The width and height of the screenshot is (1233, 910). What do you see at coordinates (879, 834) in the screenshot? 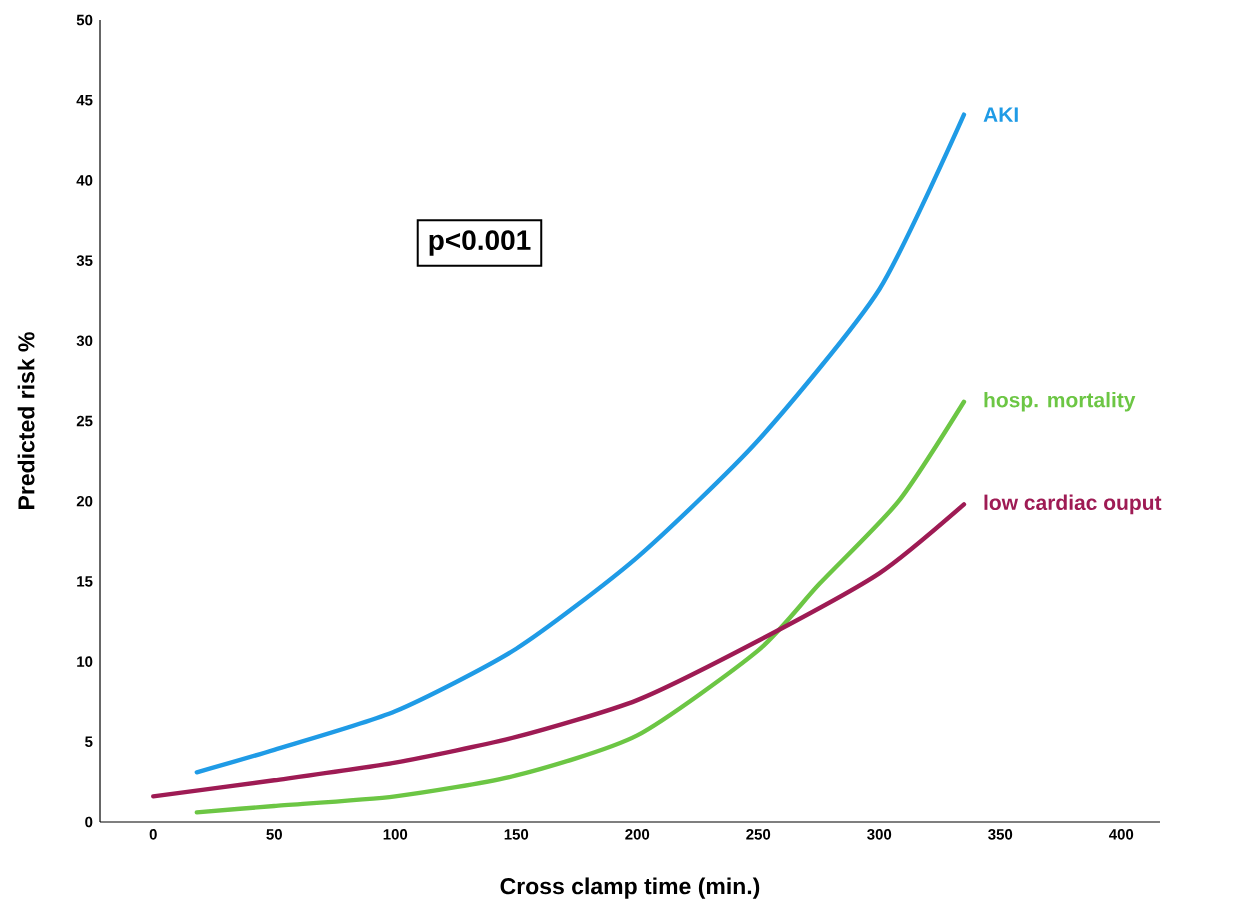
I see `x-tick-label: 300` at bounding box center [879, 834].